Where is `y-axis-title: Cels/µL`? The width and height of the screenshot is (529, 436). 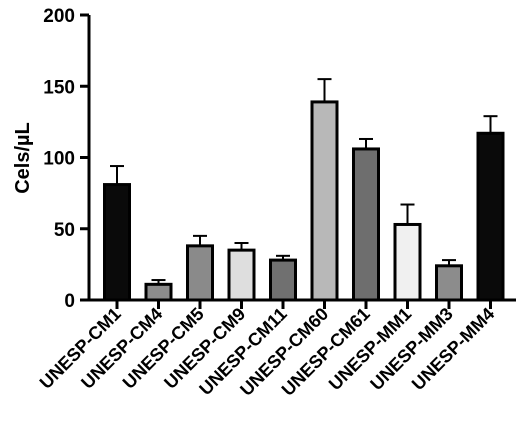 y-axis-title: Cels/µL is located at coordinates (23, 158).